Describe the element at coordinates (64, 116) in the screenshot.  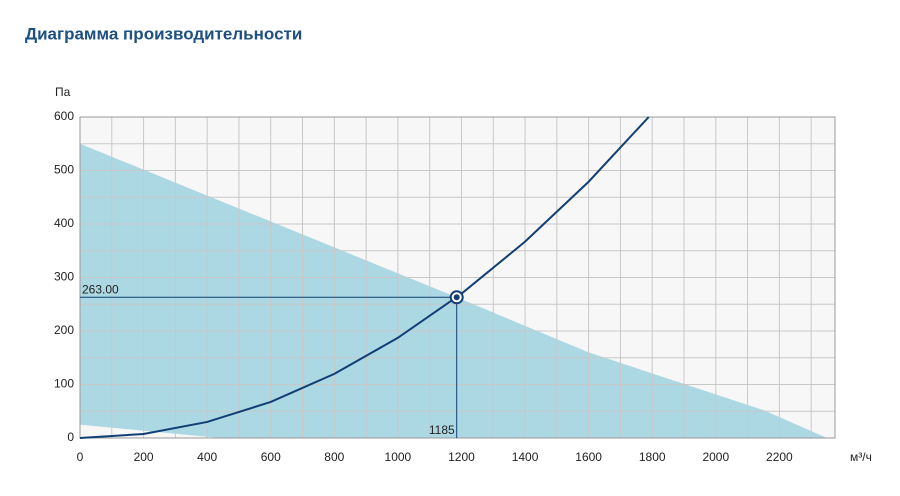
I see `y-tick-label: 600` at that location.